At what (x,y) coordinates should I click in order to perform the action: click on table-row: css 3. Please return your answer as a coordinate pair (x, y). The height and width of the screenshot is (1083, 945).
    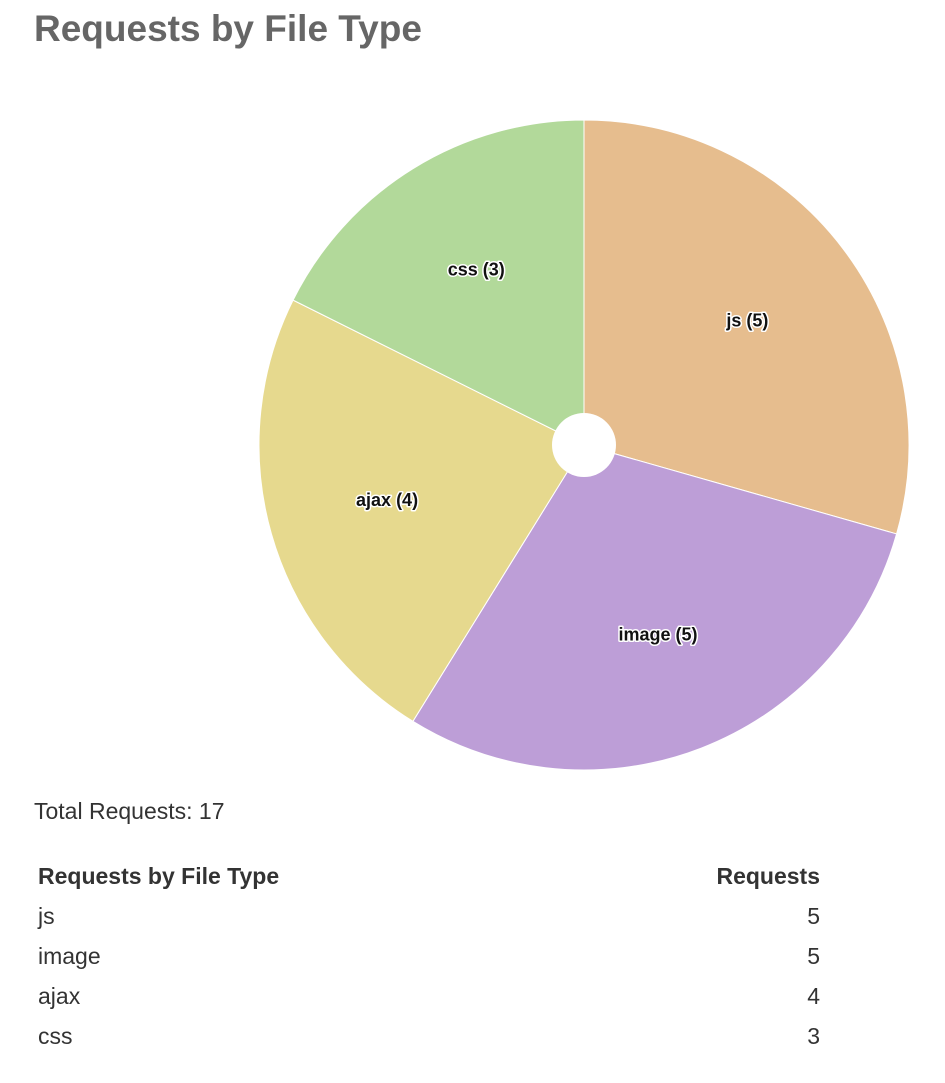
    Looking at the image, I should click on (429, 1036).